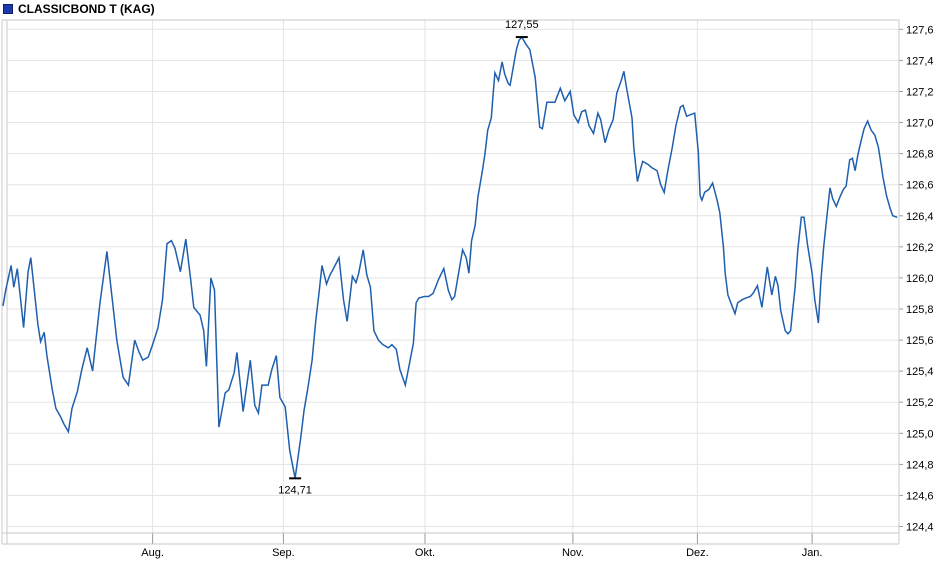 This screenshot has height=579, width=940. I want to click on y-axis-label: 127,6, so click(920, 30).